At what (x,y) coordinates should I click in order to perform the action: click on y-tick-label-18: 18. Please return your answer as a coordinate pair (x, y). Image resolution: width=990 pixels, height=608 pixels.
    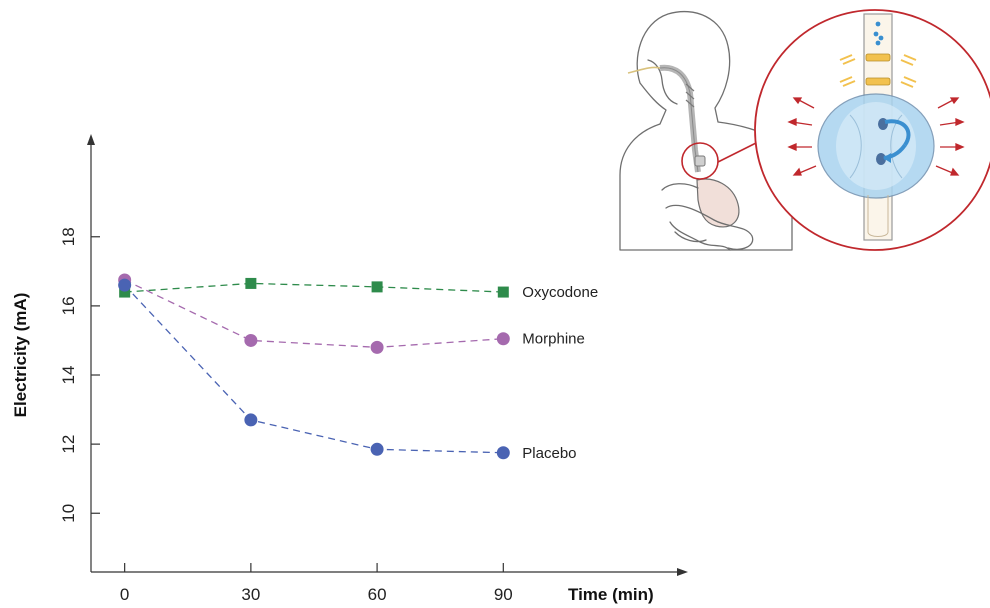
    Looking at the image, I should click on (68, 236).